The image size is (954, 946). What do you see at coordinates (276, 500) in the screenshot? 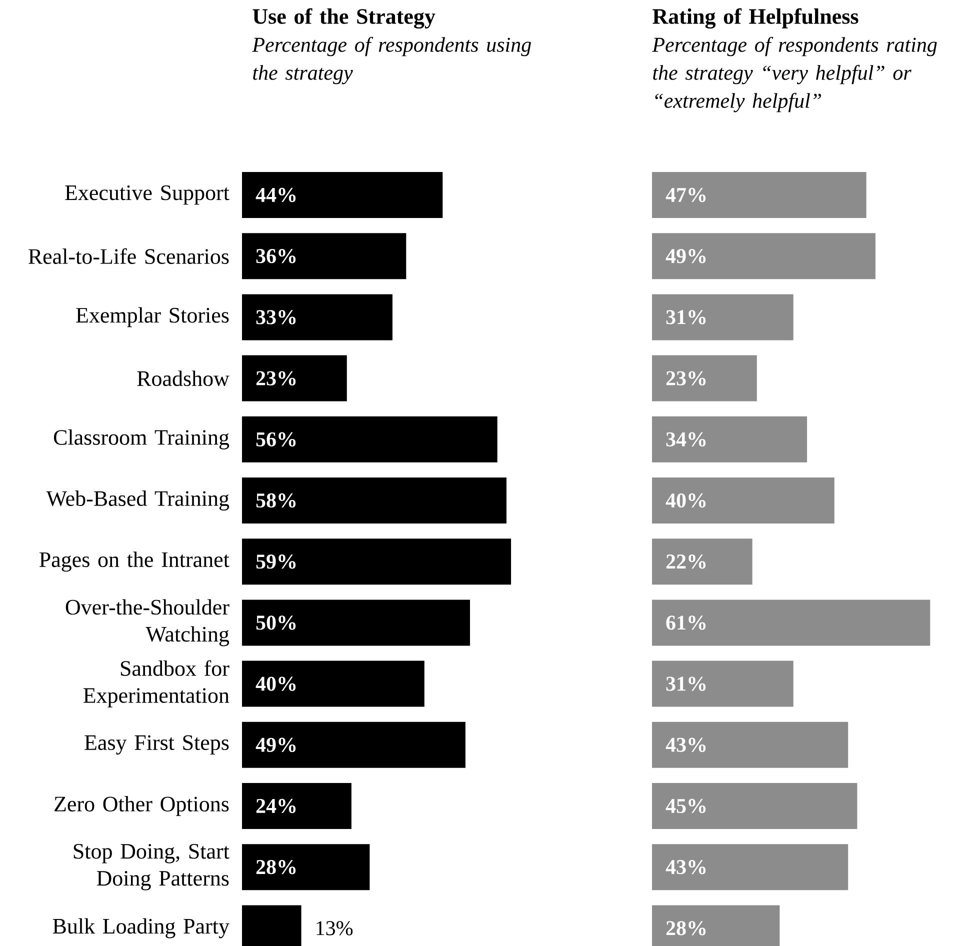
I see `data-label: 58%` at bounding box center [276, 500].